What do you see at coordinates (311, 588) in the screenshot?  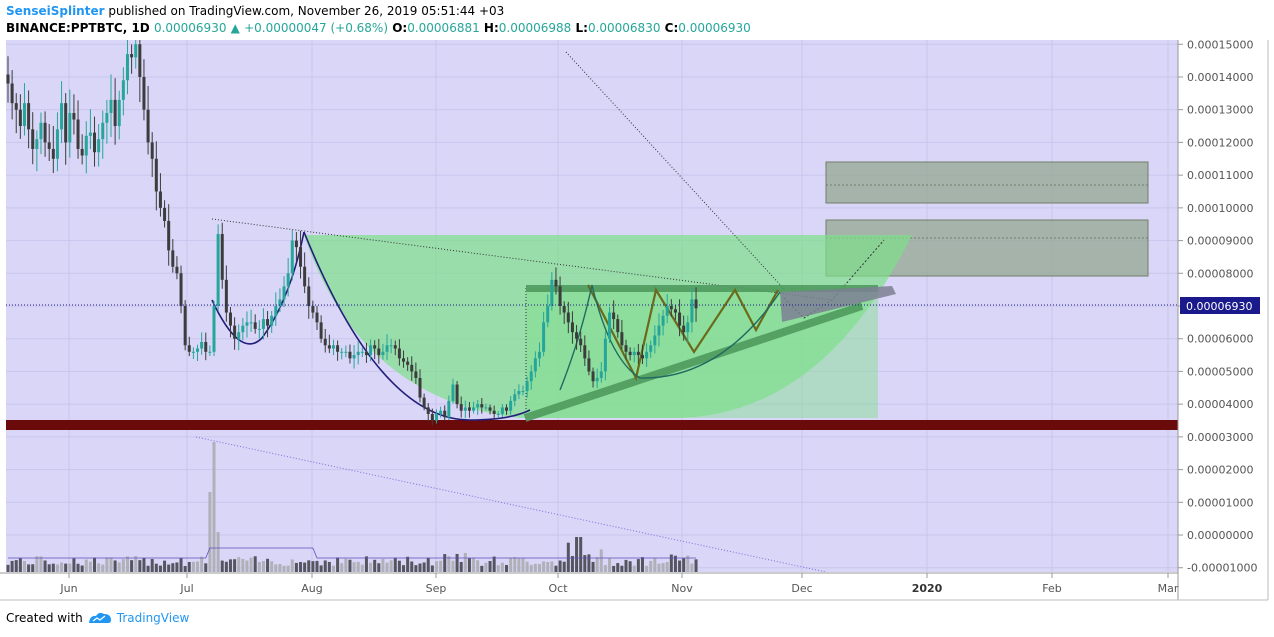 I see `time-tick-label: Aug` at bounding box center [311, 588].